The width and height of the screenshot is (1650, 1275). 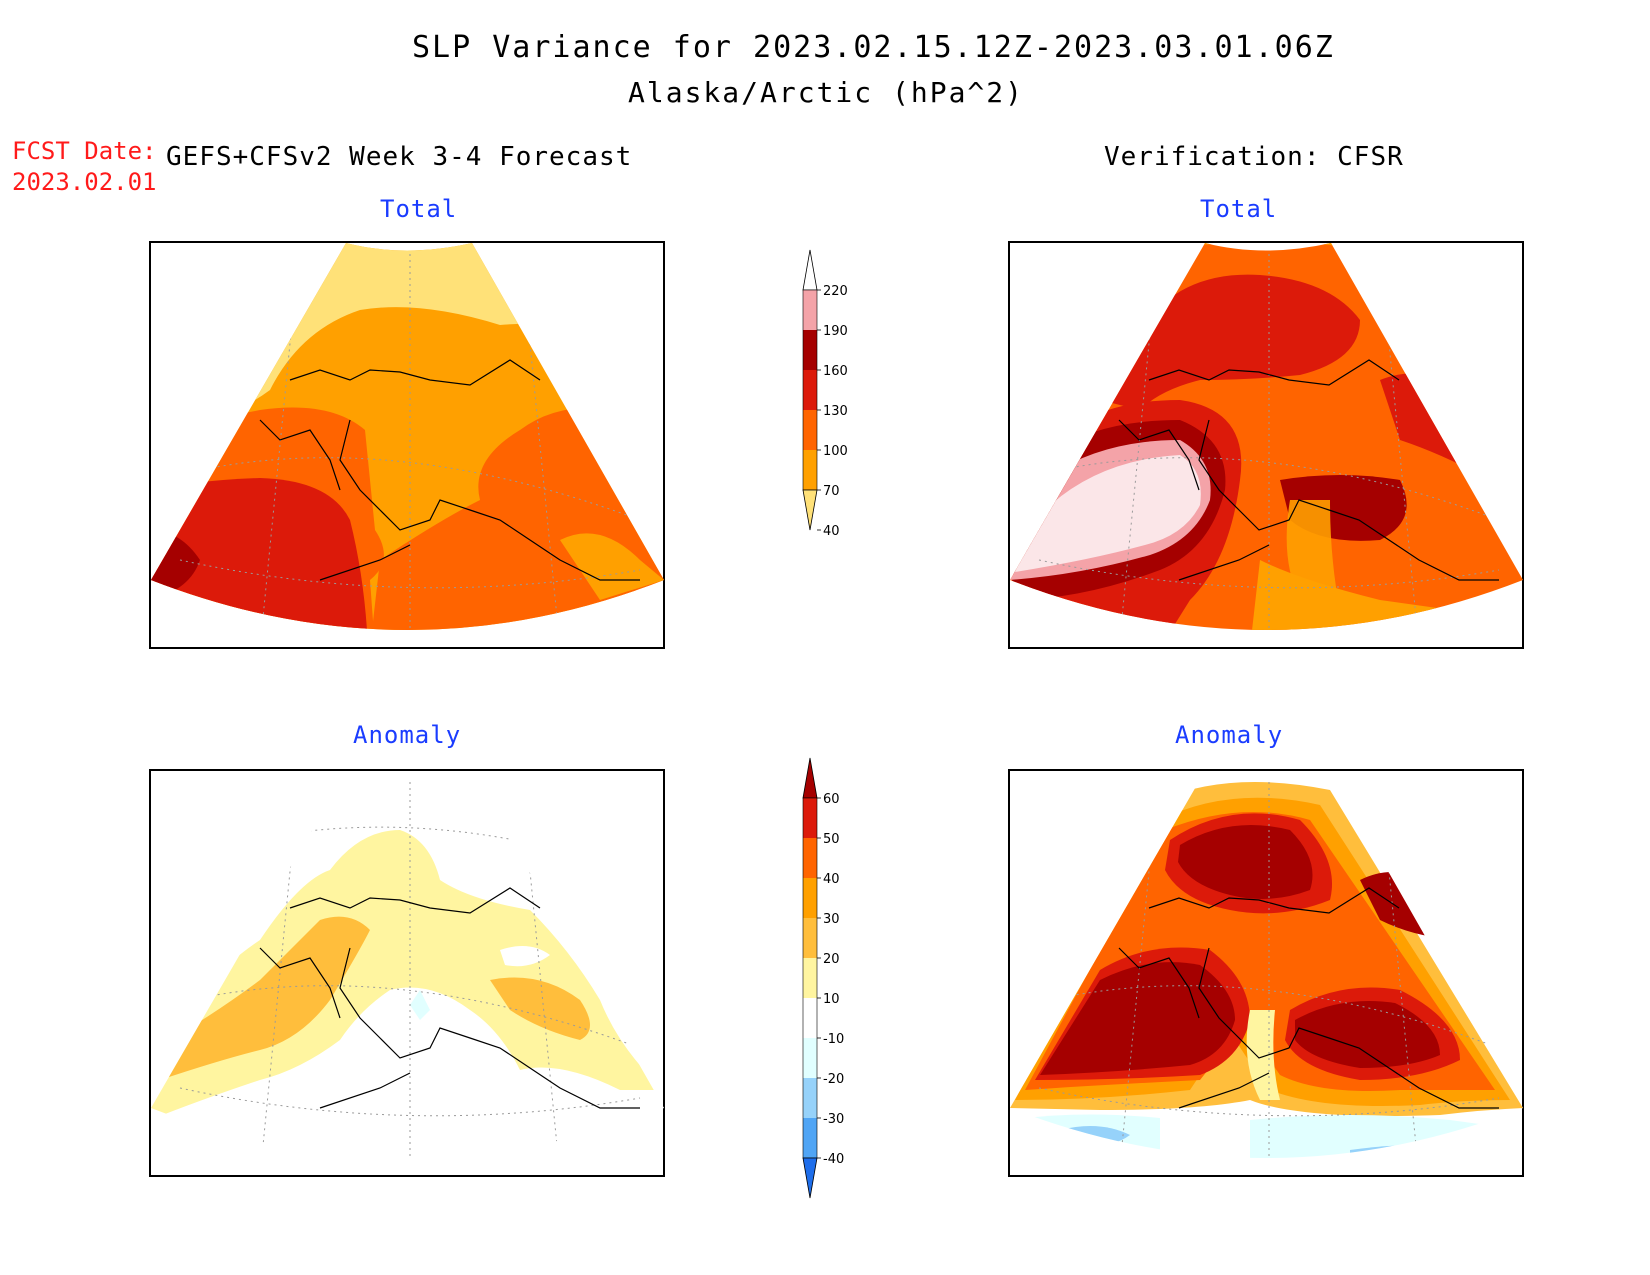 What do you see at coordinates (831, 959) in the screenshot?
I see `anomaly-colorbar-tick-label: 20` at bounding box center [831, 959].